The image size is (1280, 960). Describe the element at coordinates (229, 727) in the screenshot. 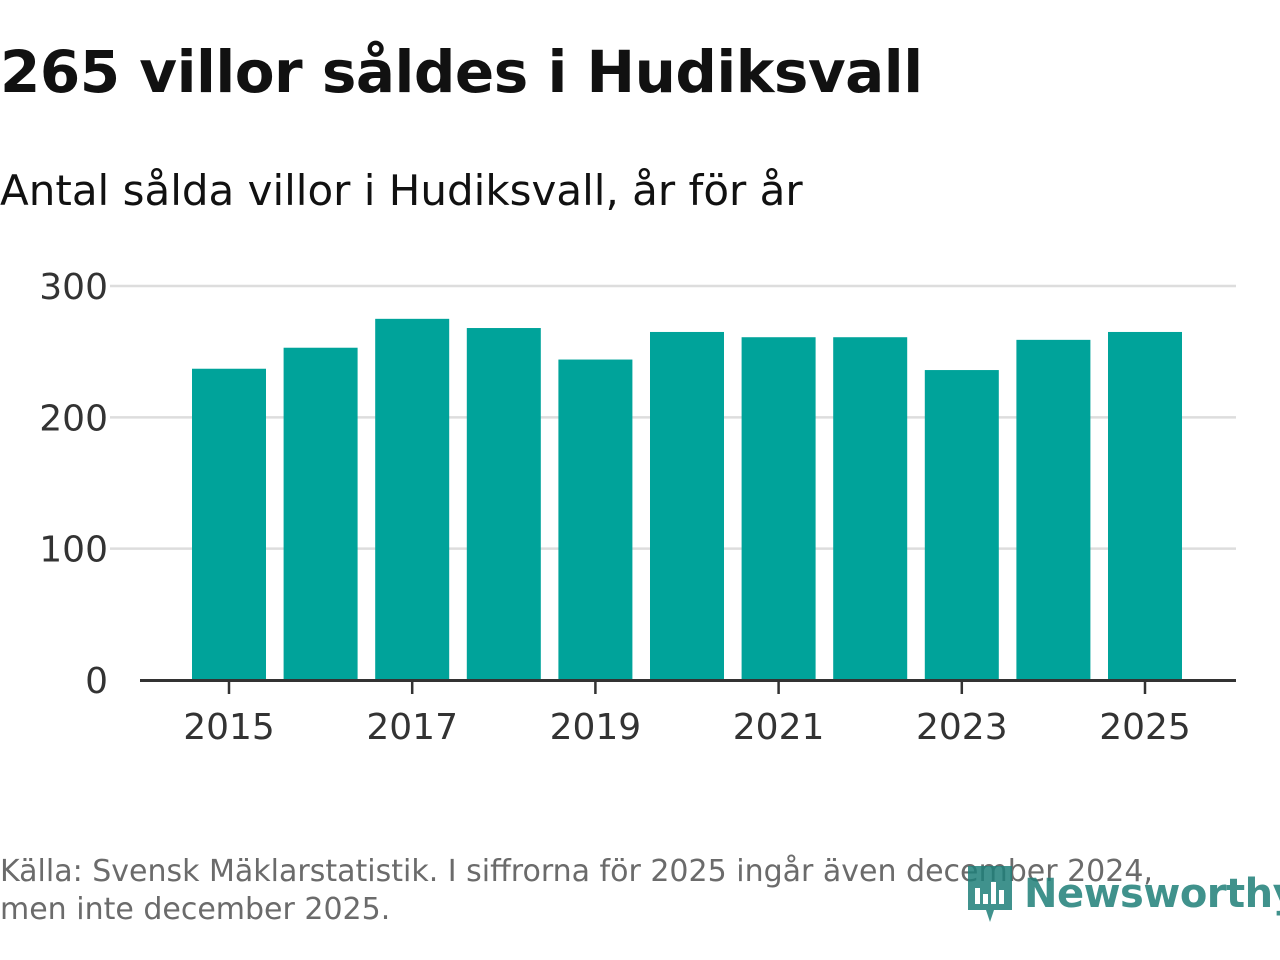

I see `x-tick-label: 2015` at that location.